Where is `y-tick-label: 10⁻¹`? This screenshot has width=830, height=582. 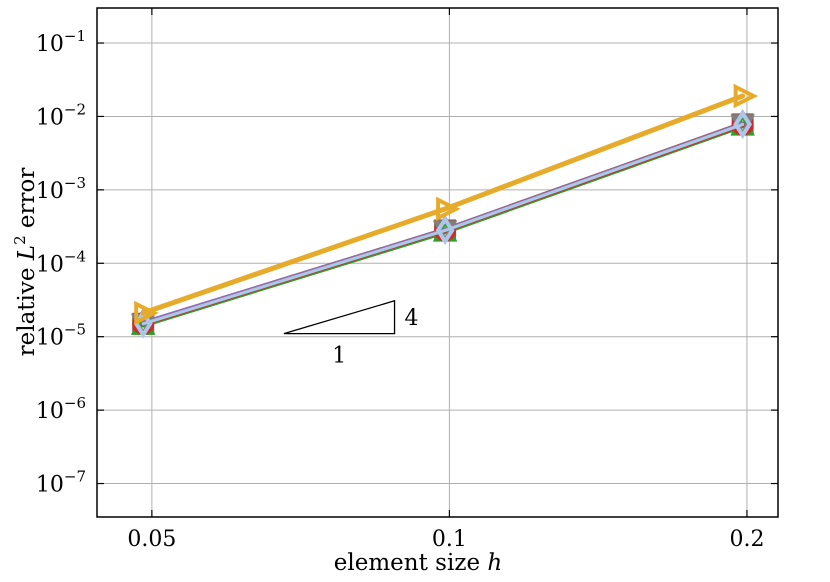
y-tick-label: 10⁻¹ is located at coordinates (61, 42).